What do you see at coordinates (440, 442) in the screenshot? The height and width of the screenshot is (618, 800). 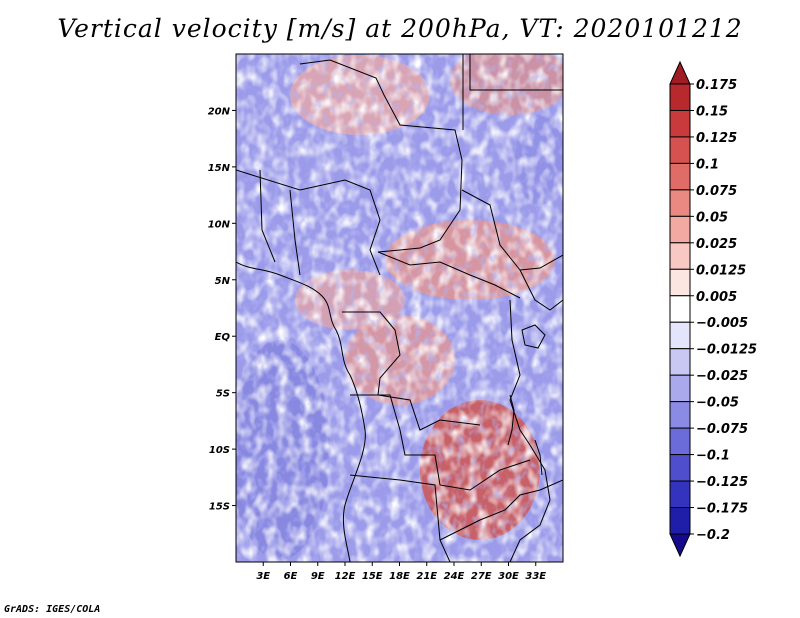 I see `border-angola-zambia` at bounding box center [440, 442].